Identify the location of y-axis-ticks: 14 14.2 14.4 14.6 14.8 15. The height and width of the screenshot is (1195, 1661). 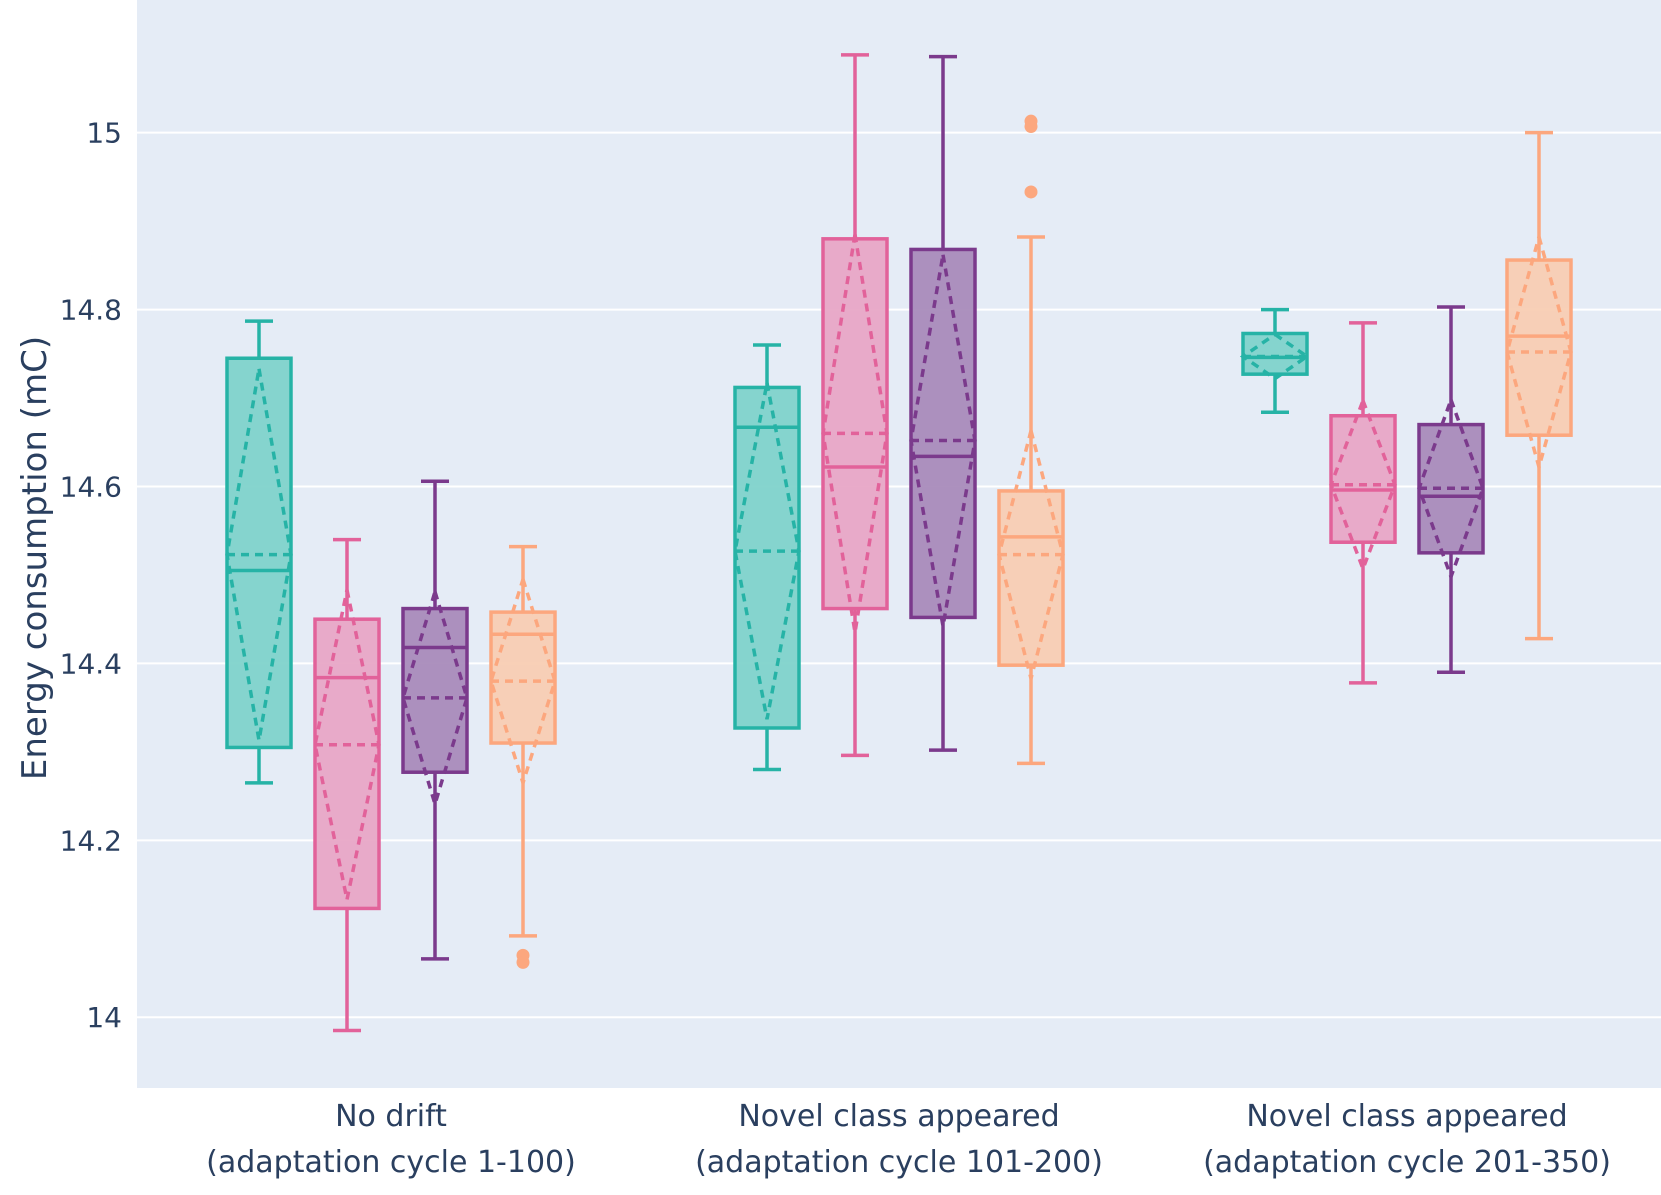
(91, 576).